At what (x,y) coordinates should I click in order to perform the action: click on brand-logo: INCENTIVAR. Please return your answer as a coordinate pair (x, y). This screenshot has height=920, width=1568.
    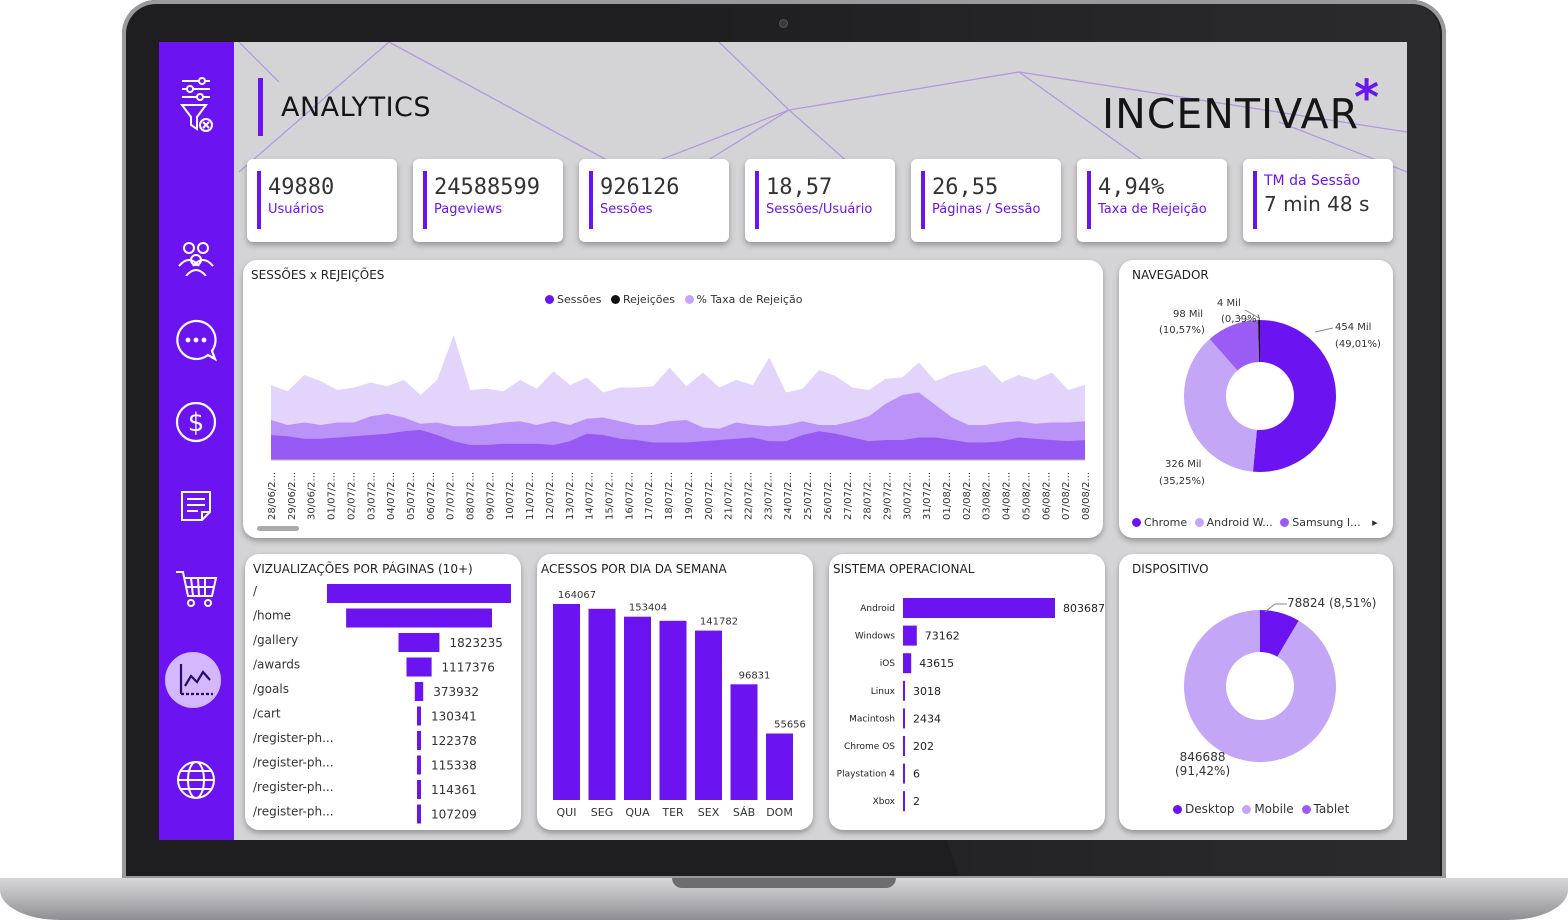
    Looking at the image, I should click on (1231, 114).